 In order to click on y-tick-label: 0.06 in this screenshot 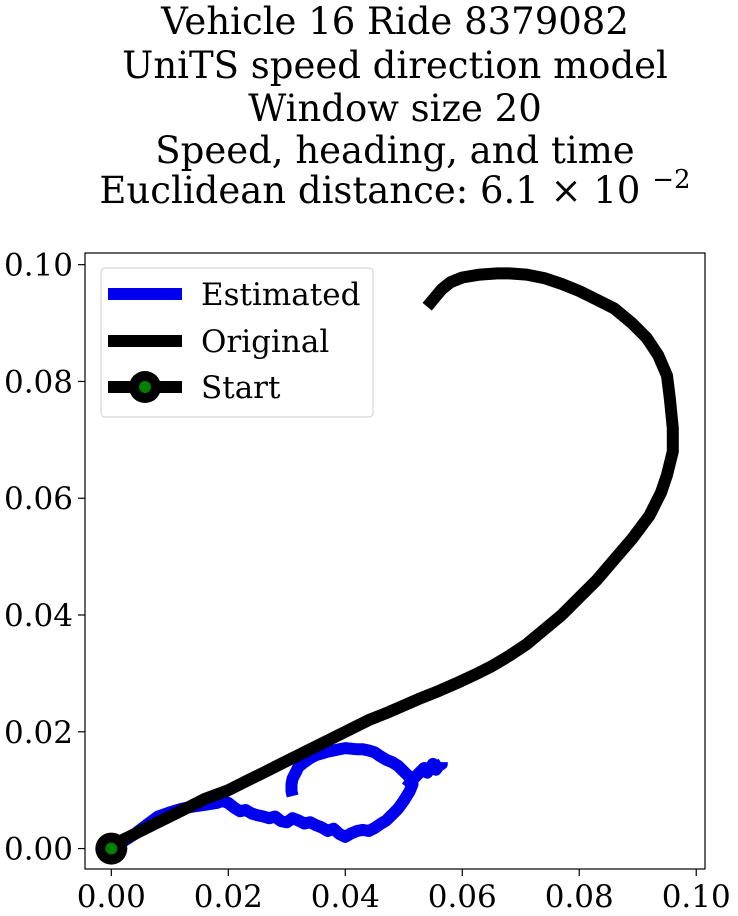, I will do `click(38, 499)`.